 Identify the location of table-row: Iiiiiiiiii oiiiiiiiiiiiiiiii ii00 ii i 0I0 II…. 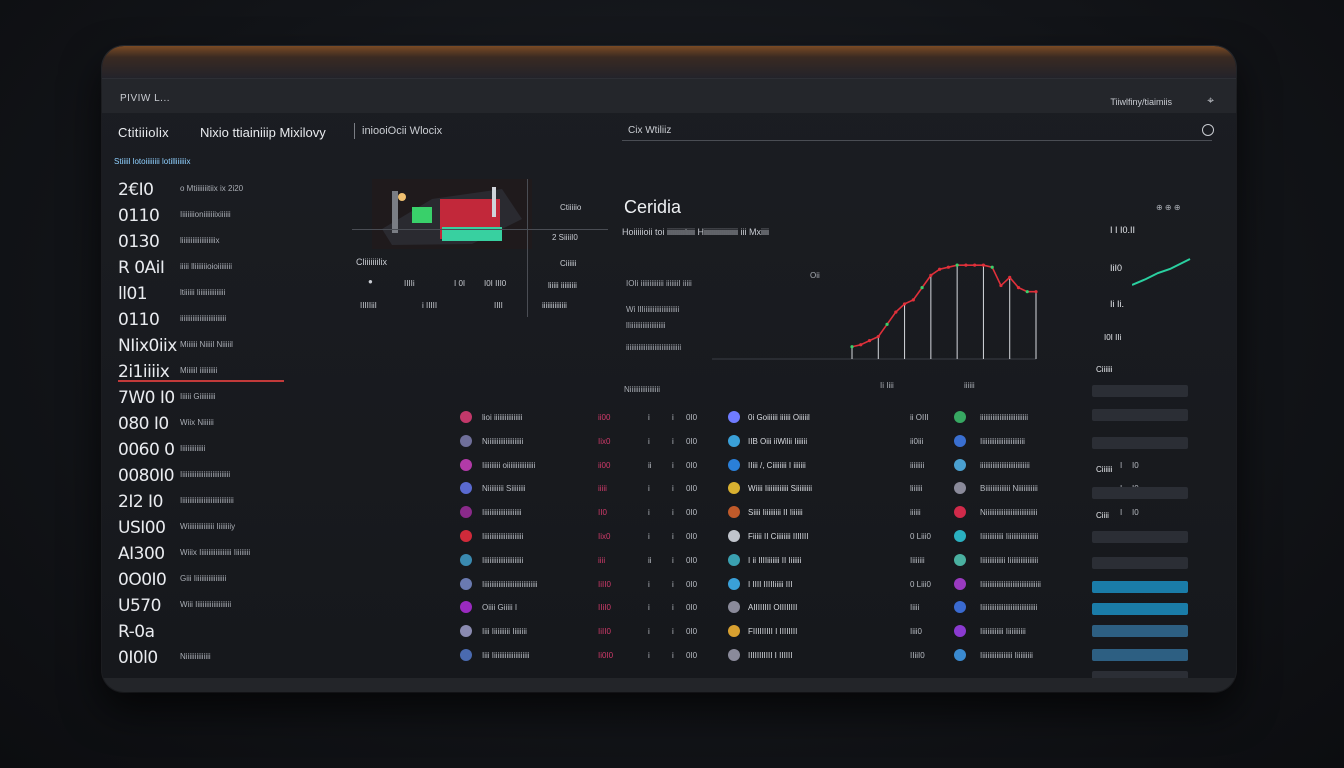
(740, 467).